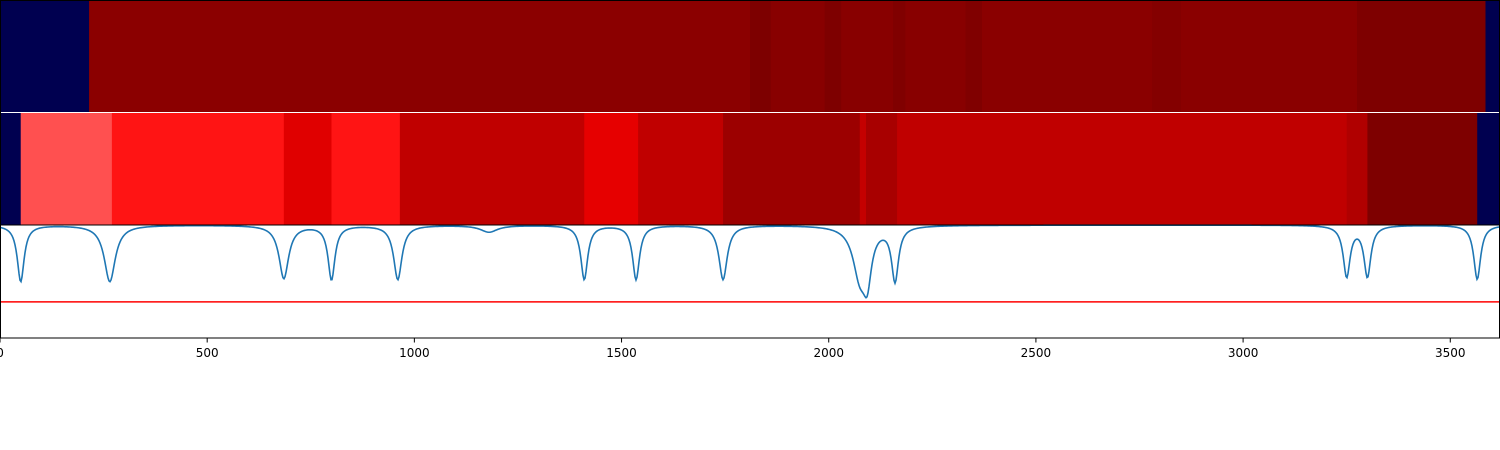 This screenshot has height=450, width=1500. Describe the element at coordinates (2, 353) in the screenshot. I see `x-tick-label-0: 0` at that location.